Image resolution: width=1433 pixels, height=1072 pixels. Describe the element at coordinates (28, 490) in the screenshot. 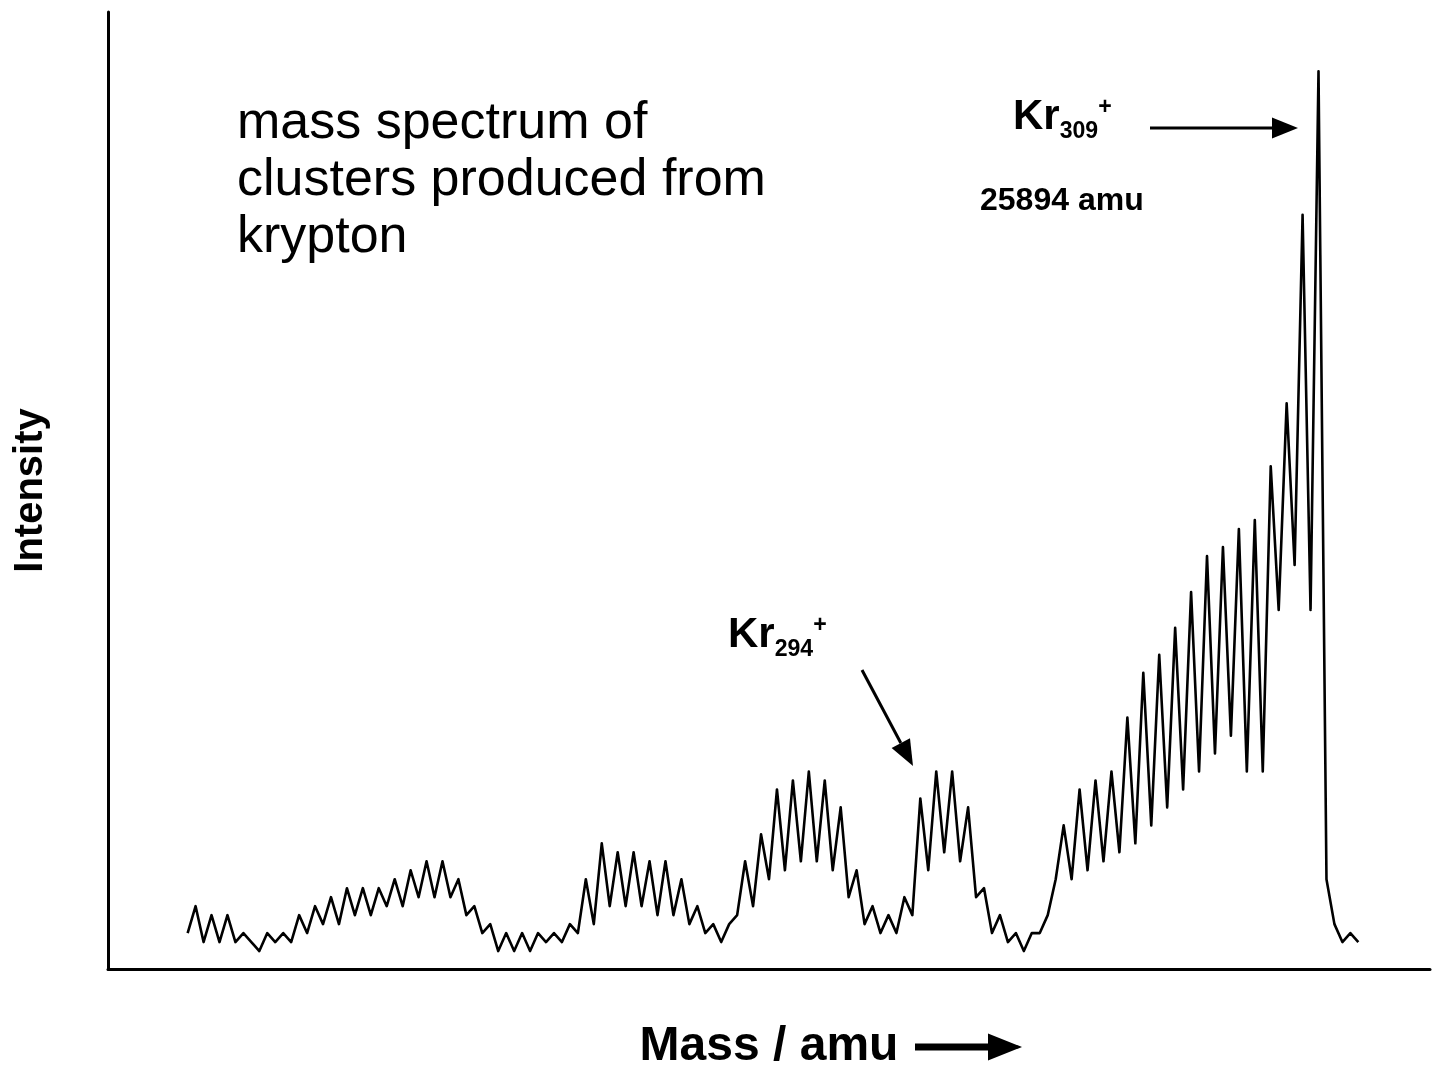

I see `y-axis-title: Intensity` at that location.